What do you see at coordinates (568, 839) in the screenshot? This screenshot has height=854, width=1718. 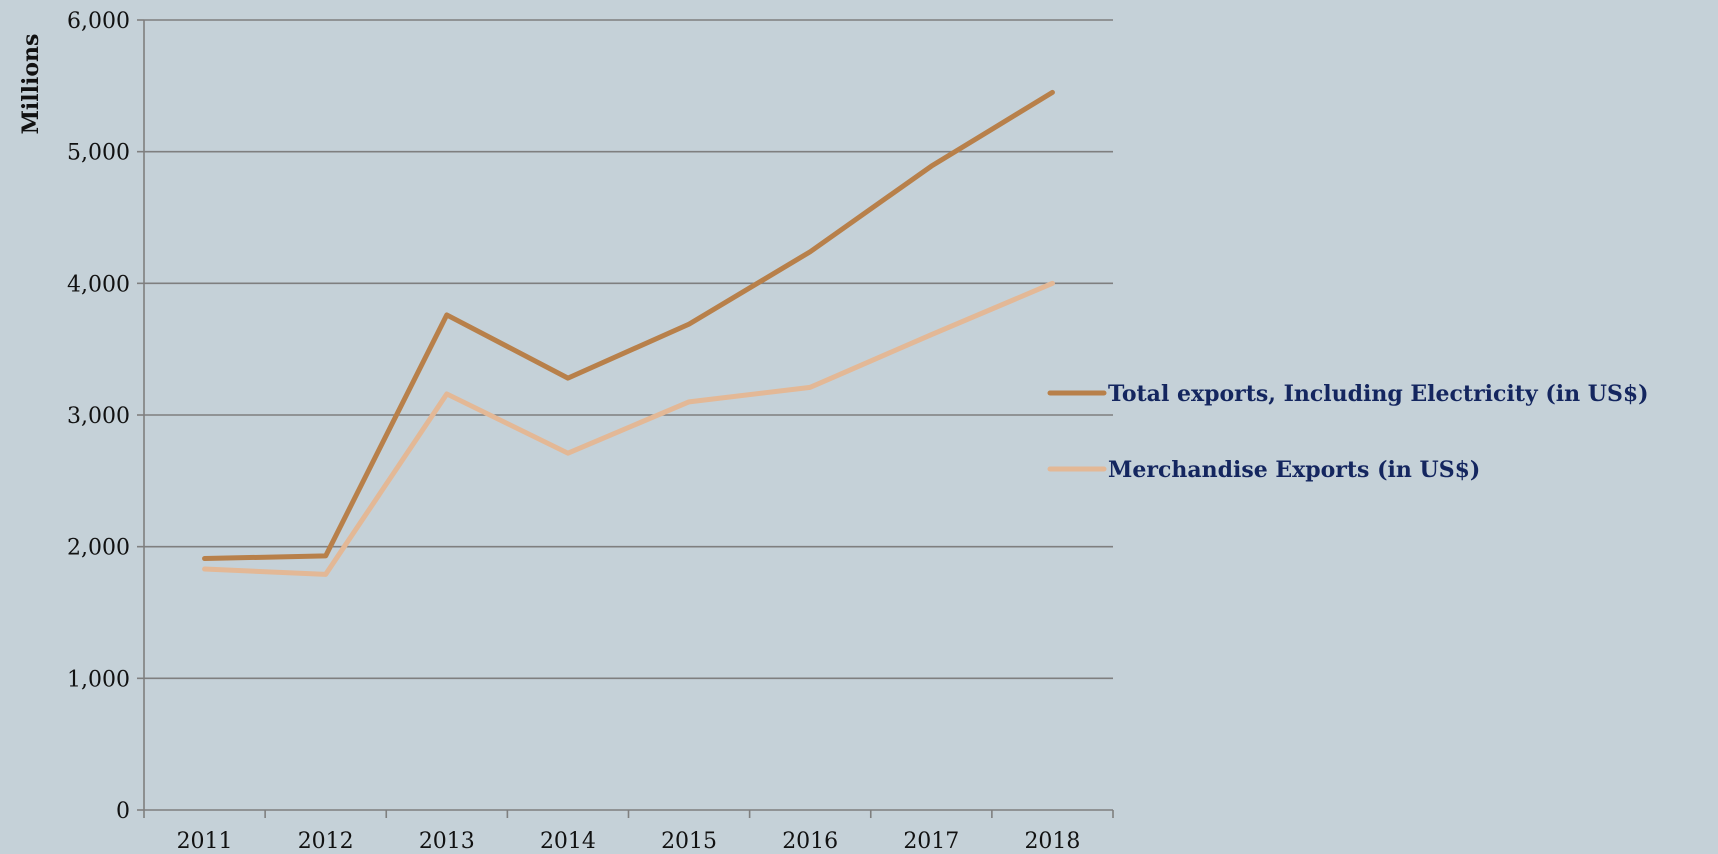 I see `x-tick-label: 2014` at bounding box center [568, 839].